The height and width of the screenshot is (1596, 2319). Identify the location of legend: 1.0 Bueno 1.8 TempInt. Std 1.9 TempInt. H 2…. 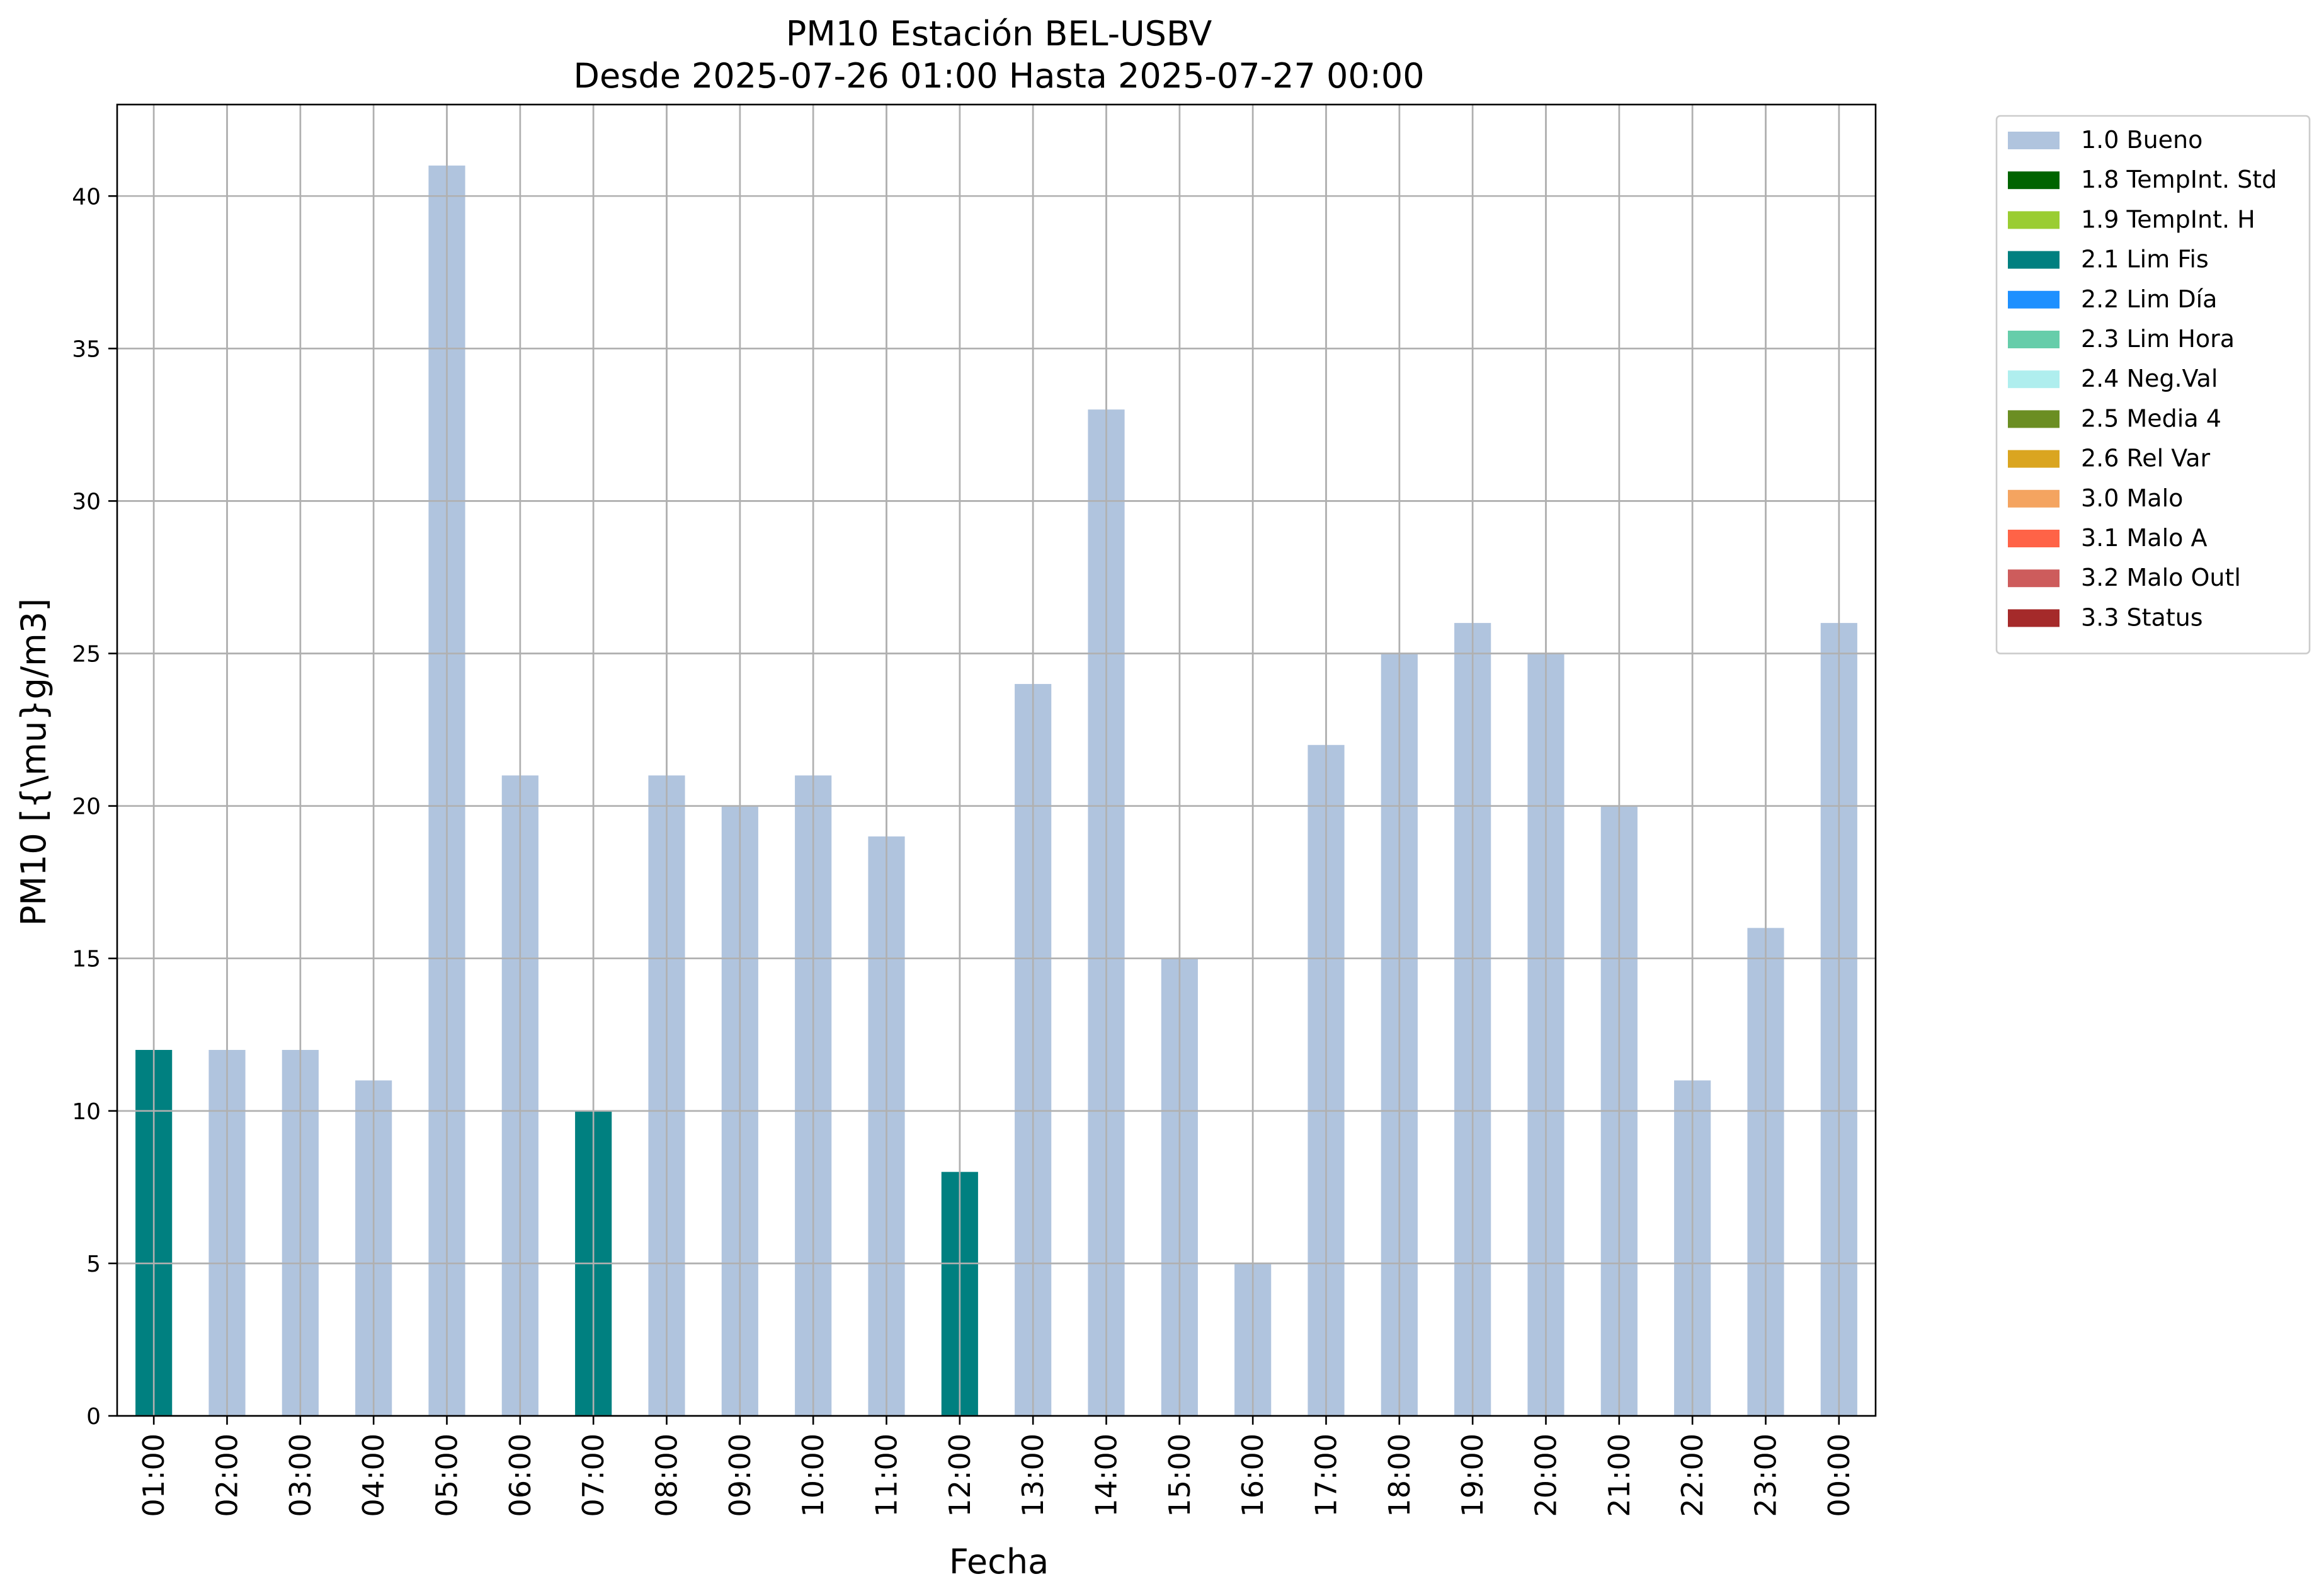
(2153, 384).